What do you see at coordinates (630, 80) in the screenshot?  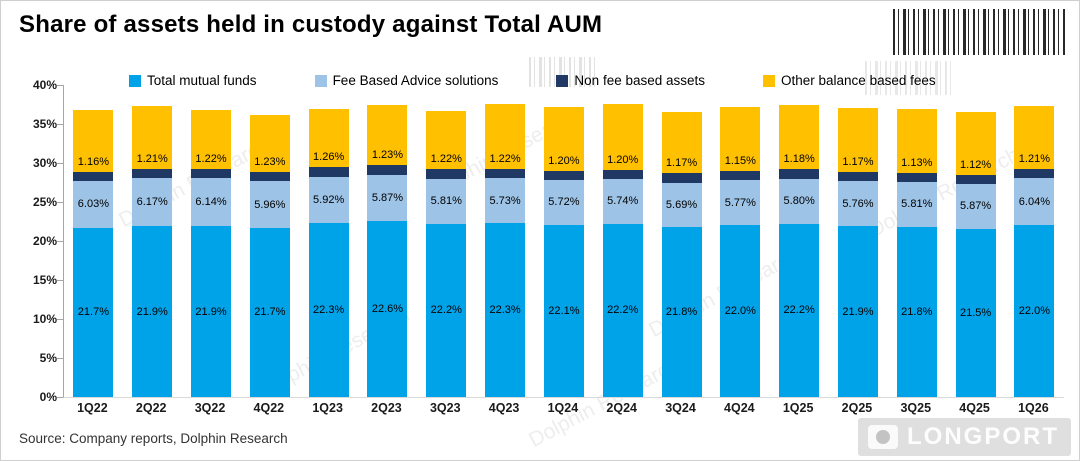 I see `legend-item: Non fee based assets` at bounding box center [630, 80].